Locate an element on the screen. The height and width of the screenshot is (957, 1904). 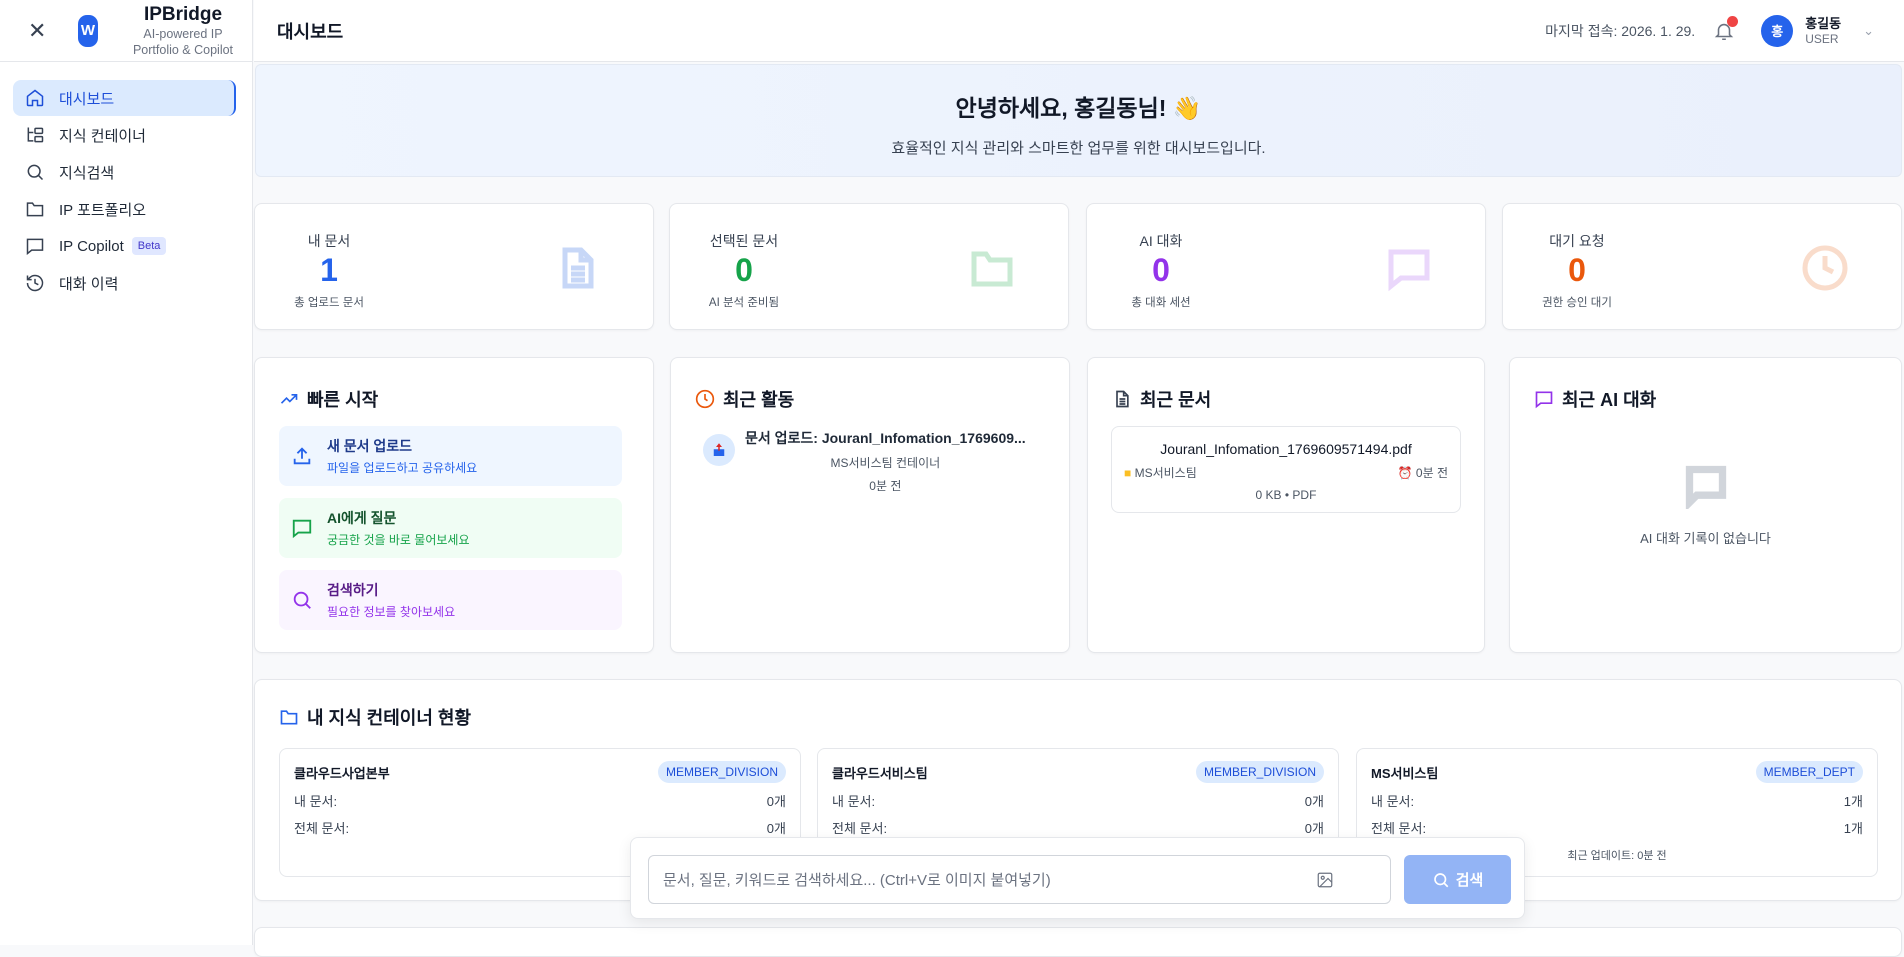
brand-tagline-2: Portfolio & Copilot is located at coordinates (183, 49).